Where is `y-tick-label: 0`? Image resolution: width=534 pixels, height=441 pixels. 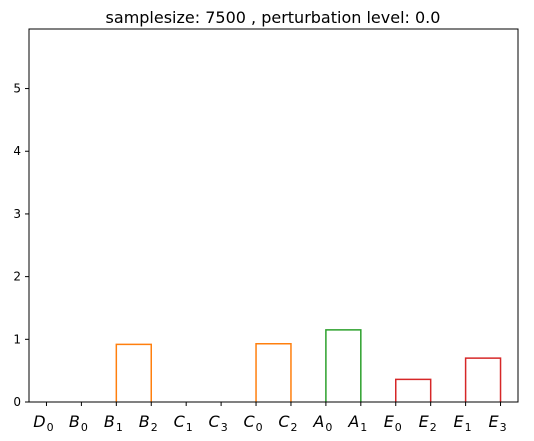
y-tick-label: 0 is located at coordinates (17, 402).